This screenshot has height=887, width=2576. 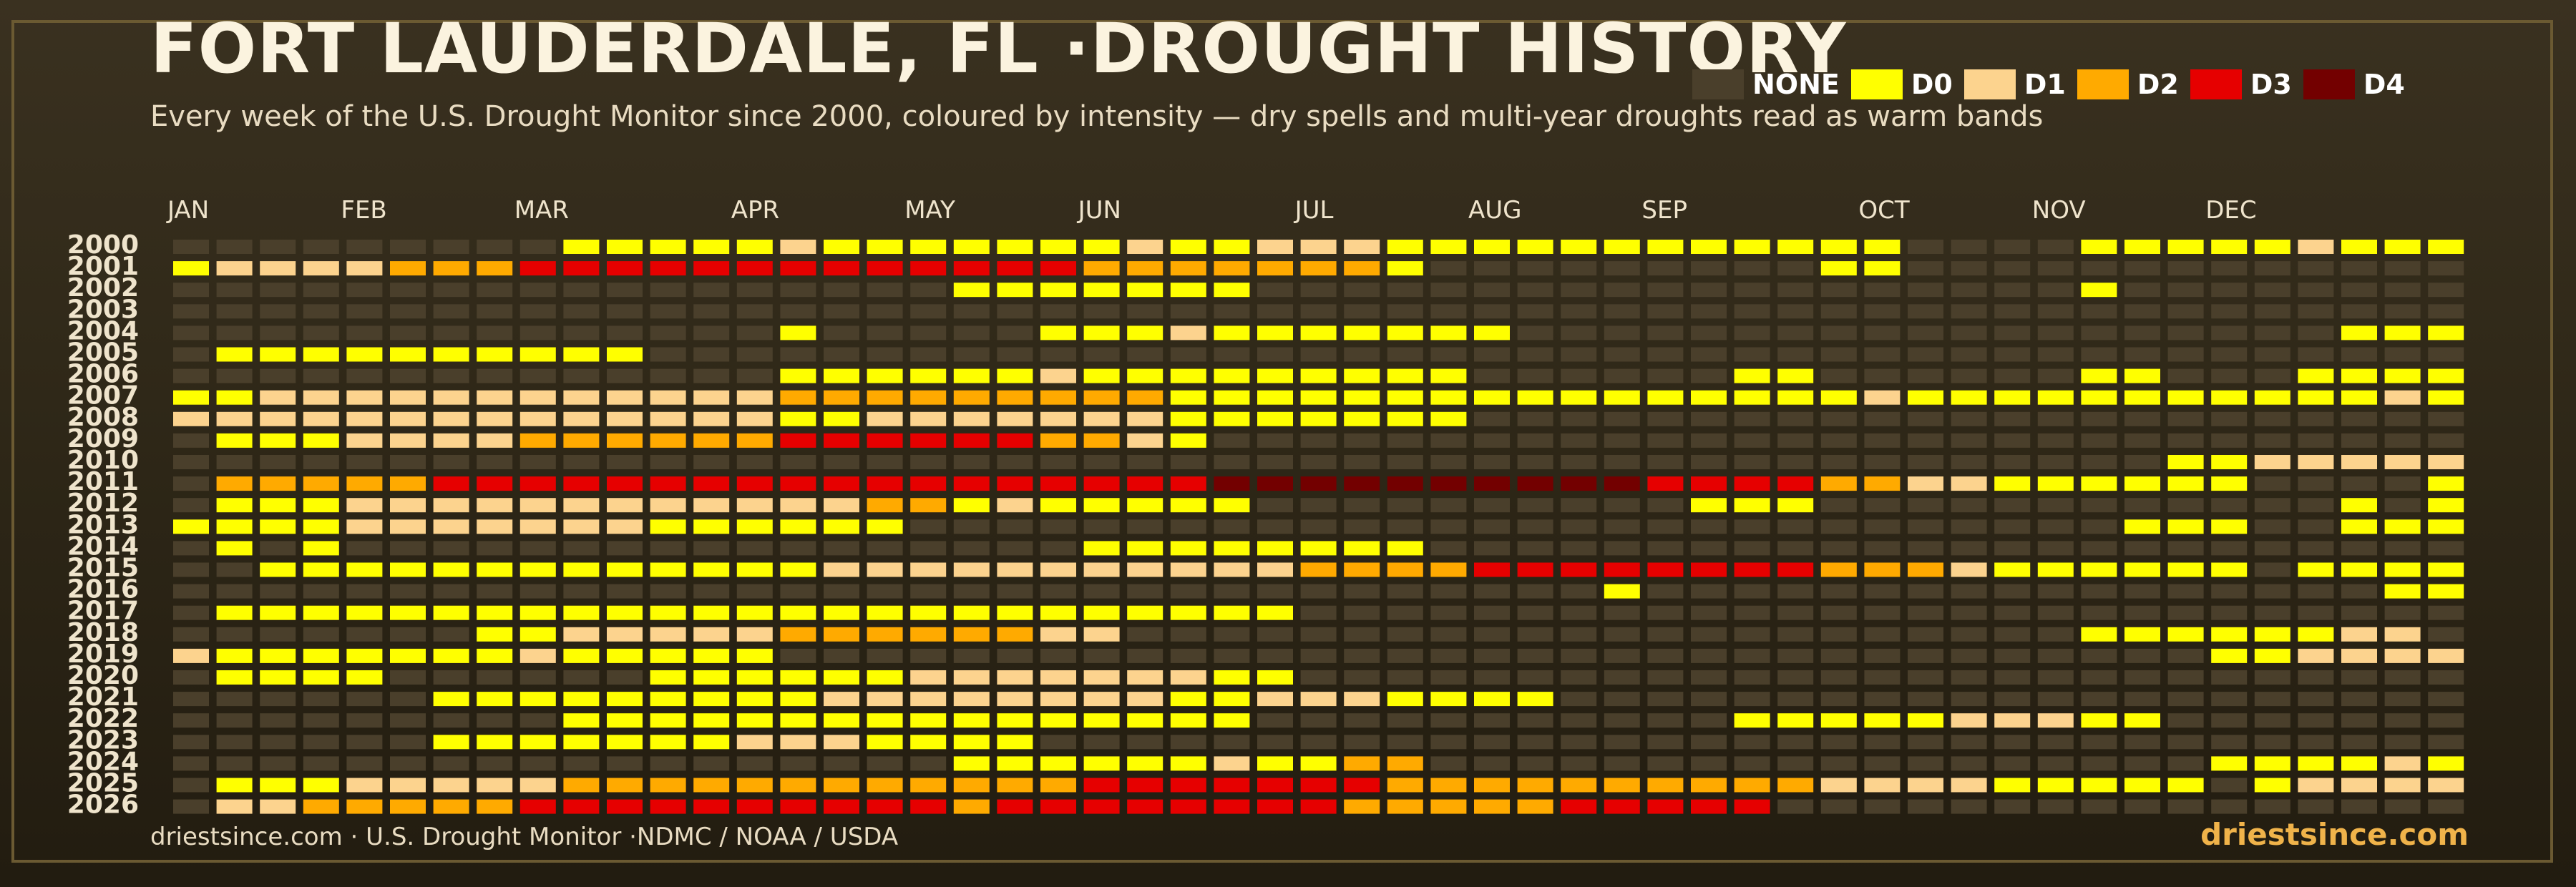 What do you see at coordinates (1314, 210) in the screenshot?
I see `month-label-jul: JUL` at bounding box center [1314, 210].